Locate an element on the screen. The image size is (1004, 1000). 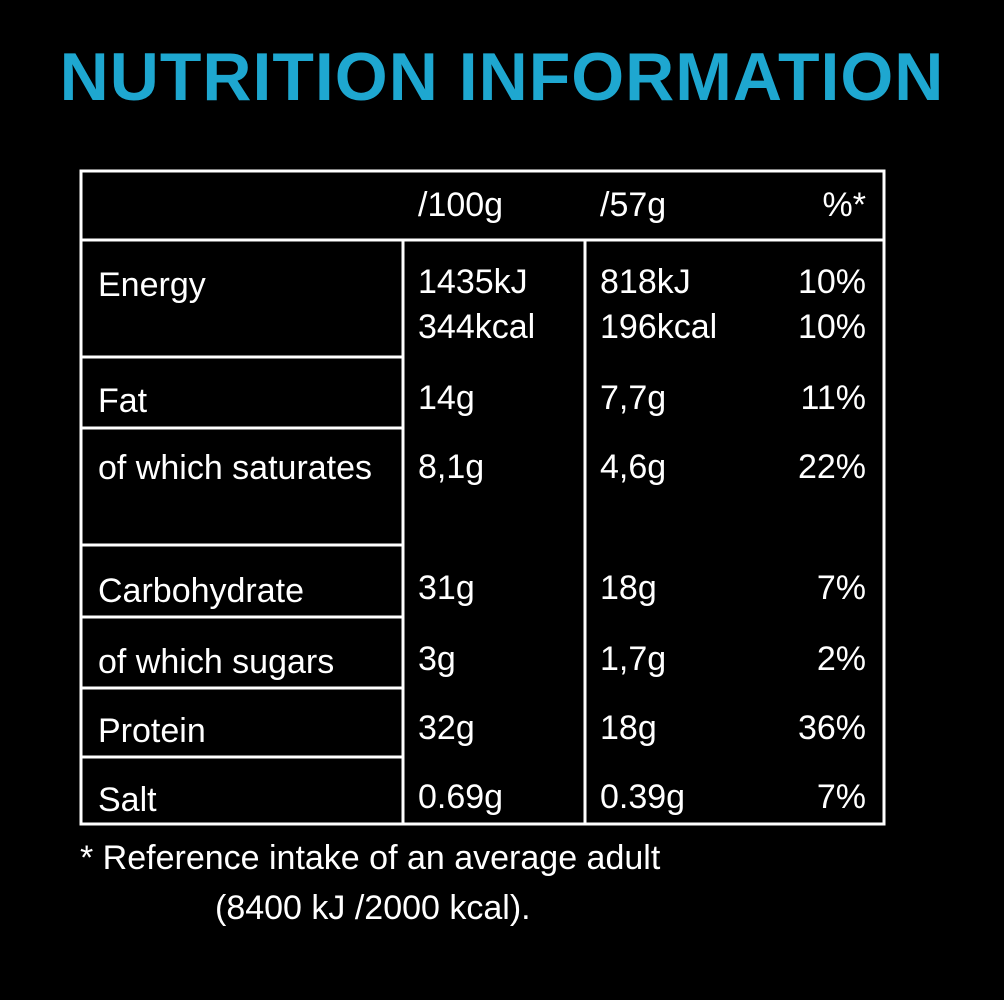
column-header: /57g is located at coordinates (633, 205).